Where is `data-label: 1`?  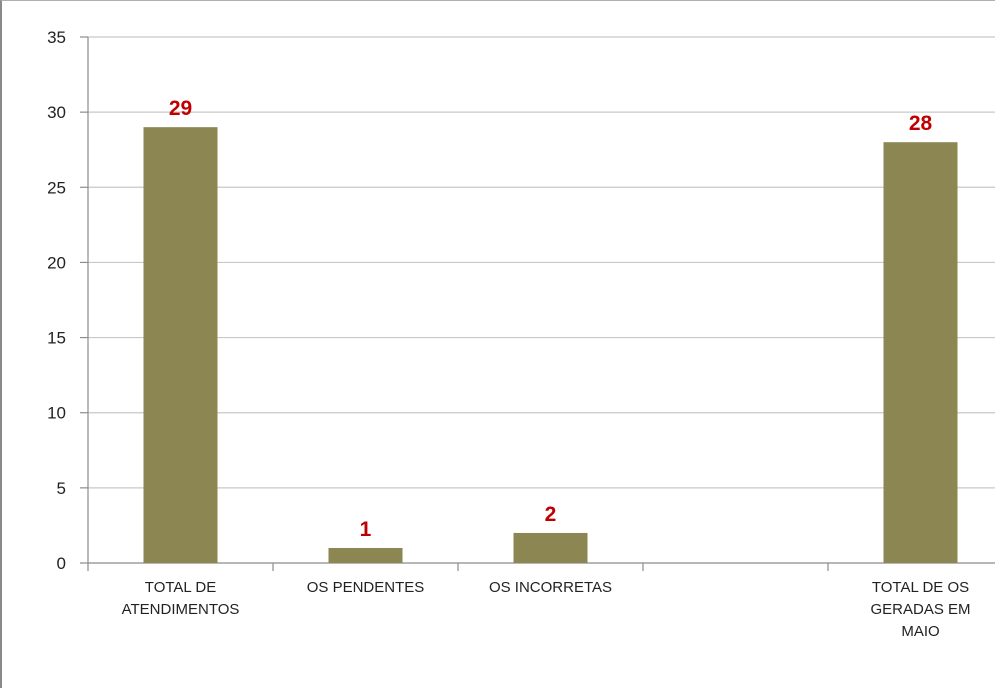
data-label: 1 is located at coordinates (366, 529).